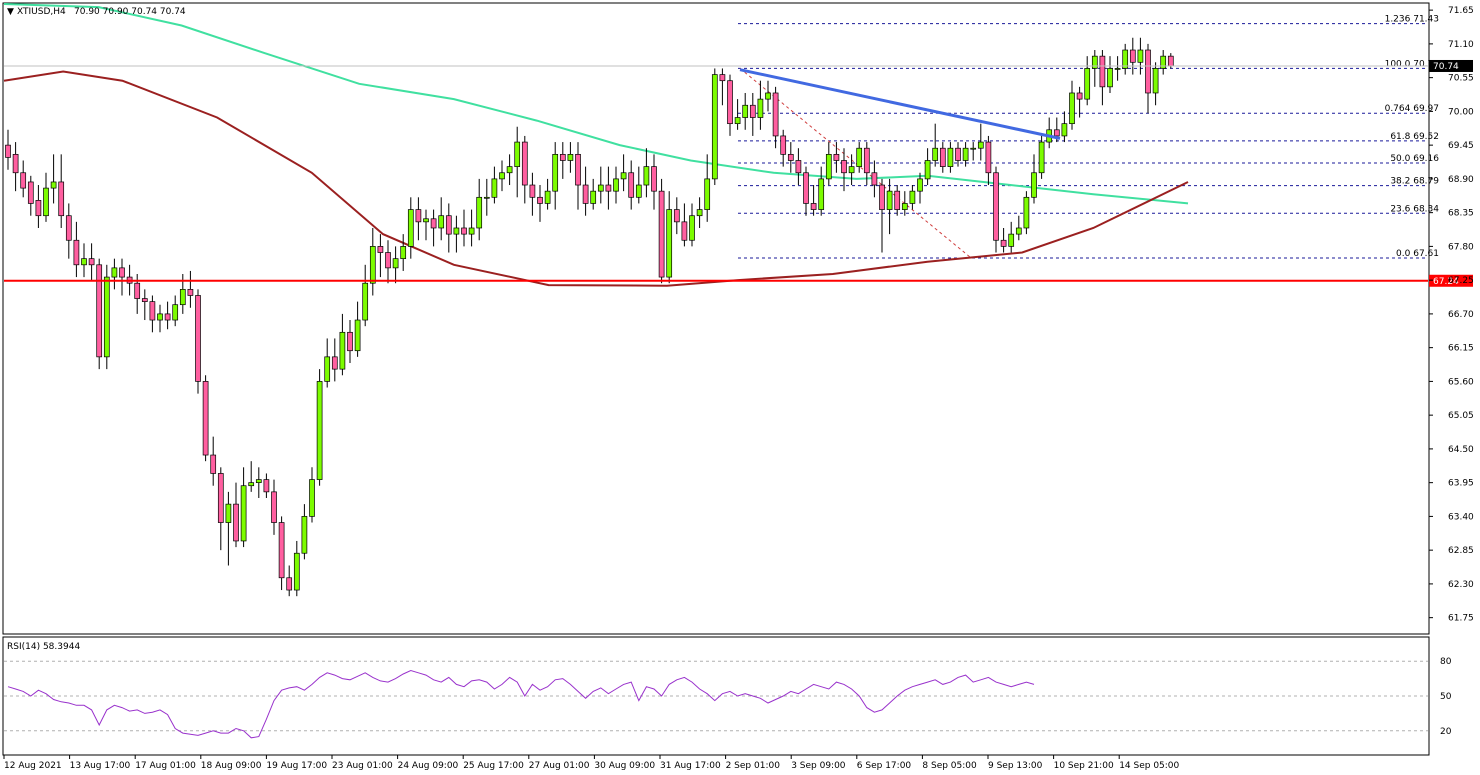  Describe the element at coordinates (1446, 697) in the screenshot. I see `rsi-level-label: 50` at that location.